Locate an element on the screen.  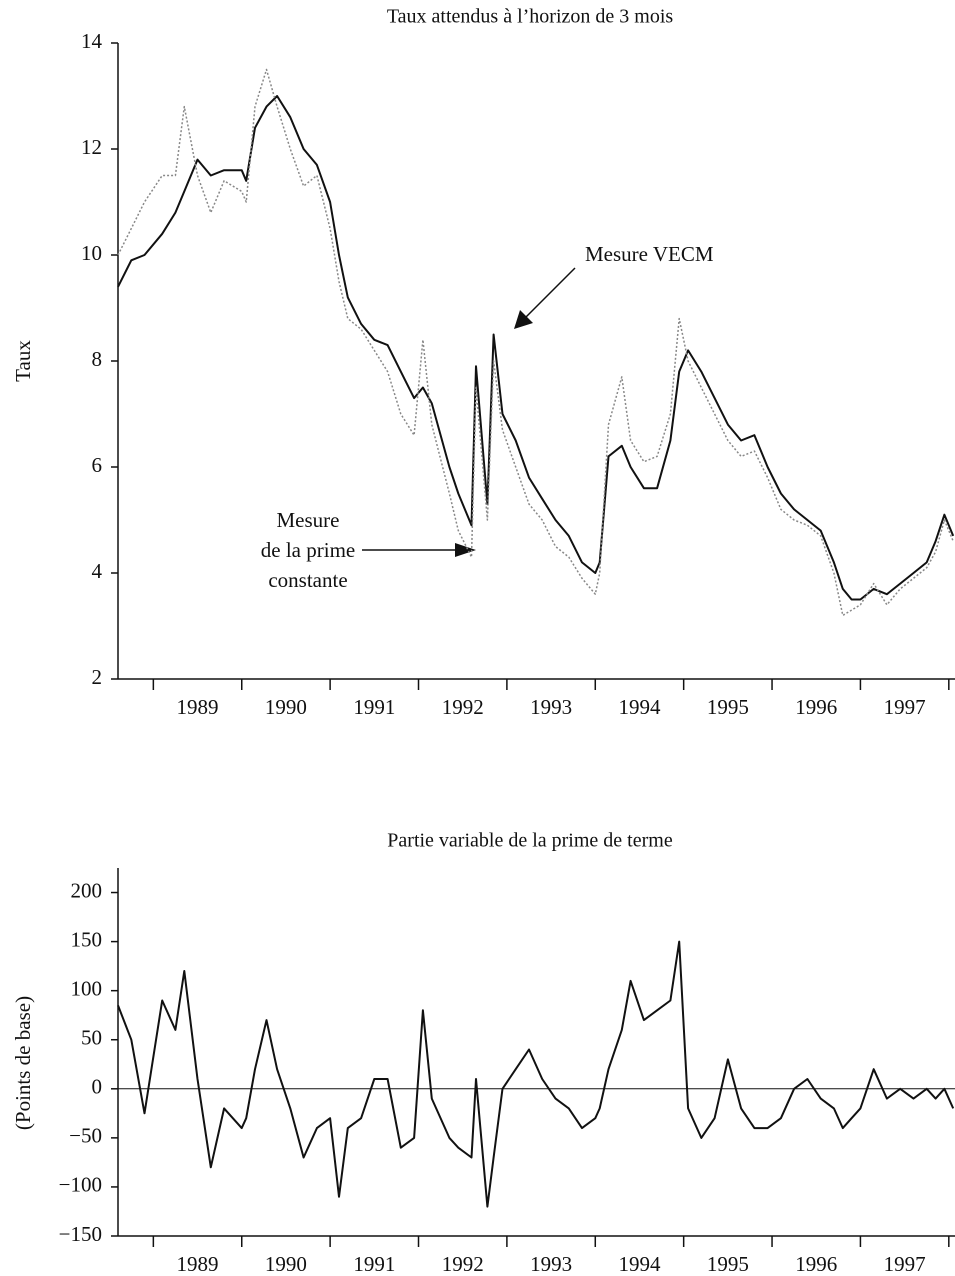
annotation: Mesure VECM is located at coordinates (649, 254).